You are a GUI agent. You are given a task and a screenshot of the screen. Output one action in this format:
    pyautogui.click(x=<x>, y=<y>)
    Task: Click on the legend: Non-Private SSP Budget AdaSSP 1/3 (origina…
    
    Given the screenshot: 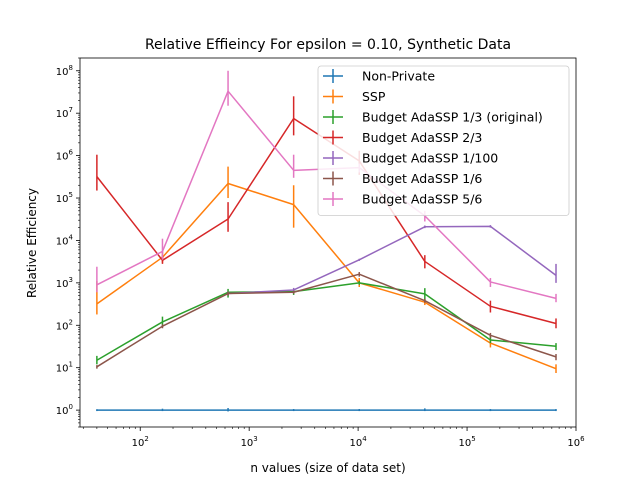 What is the action you would take?
    pyautogui.click(x=443, y=140)
    